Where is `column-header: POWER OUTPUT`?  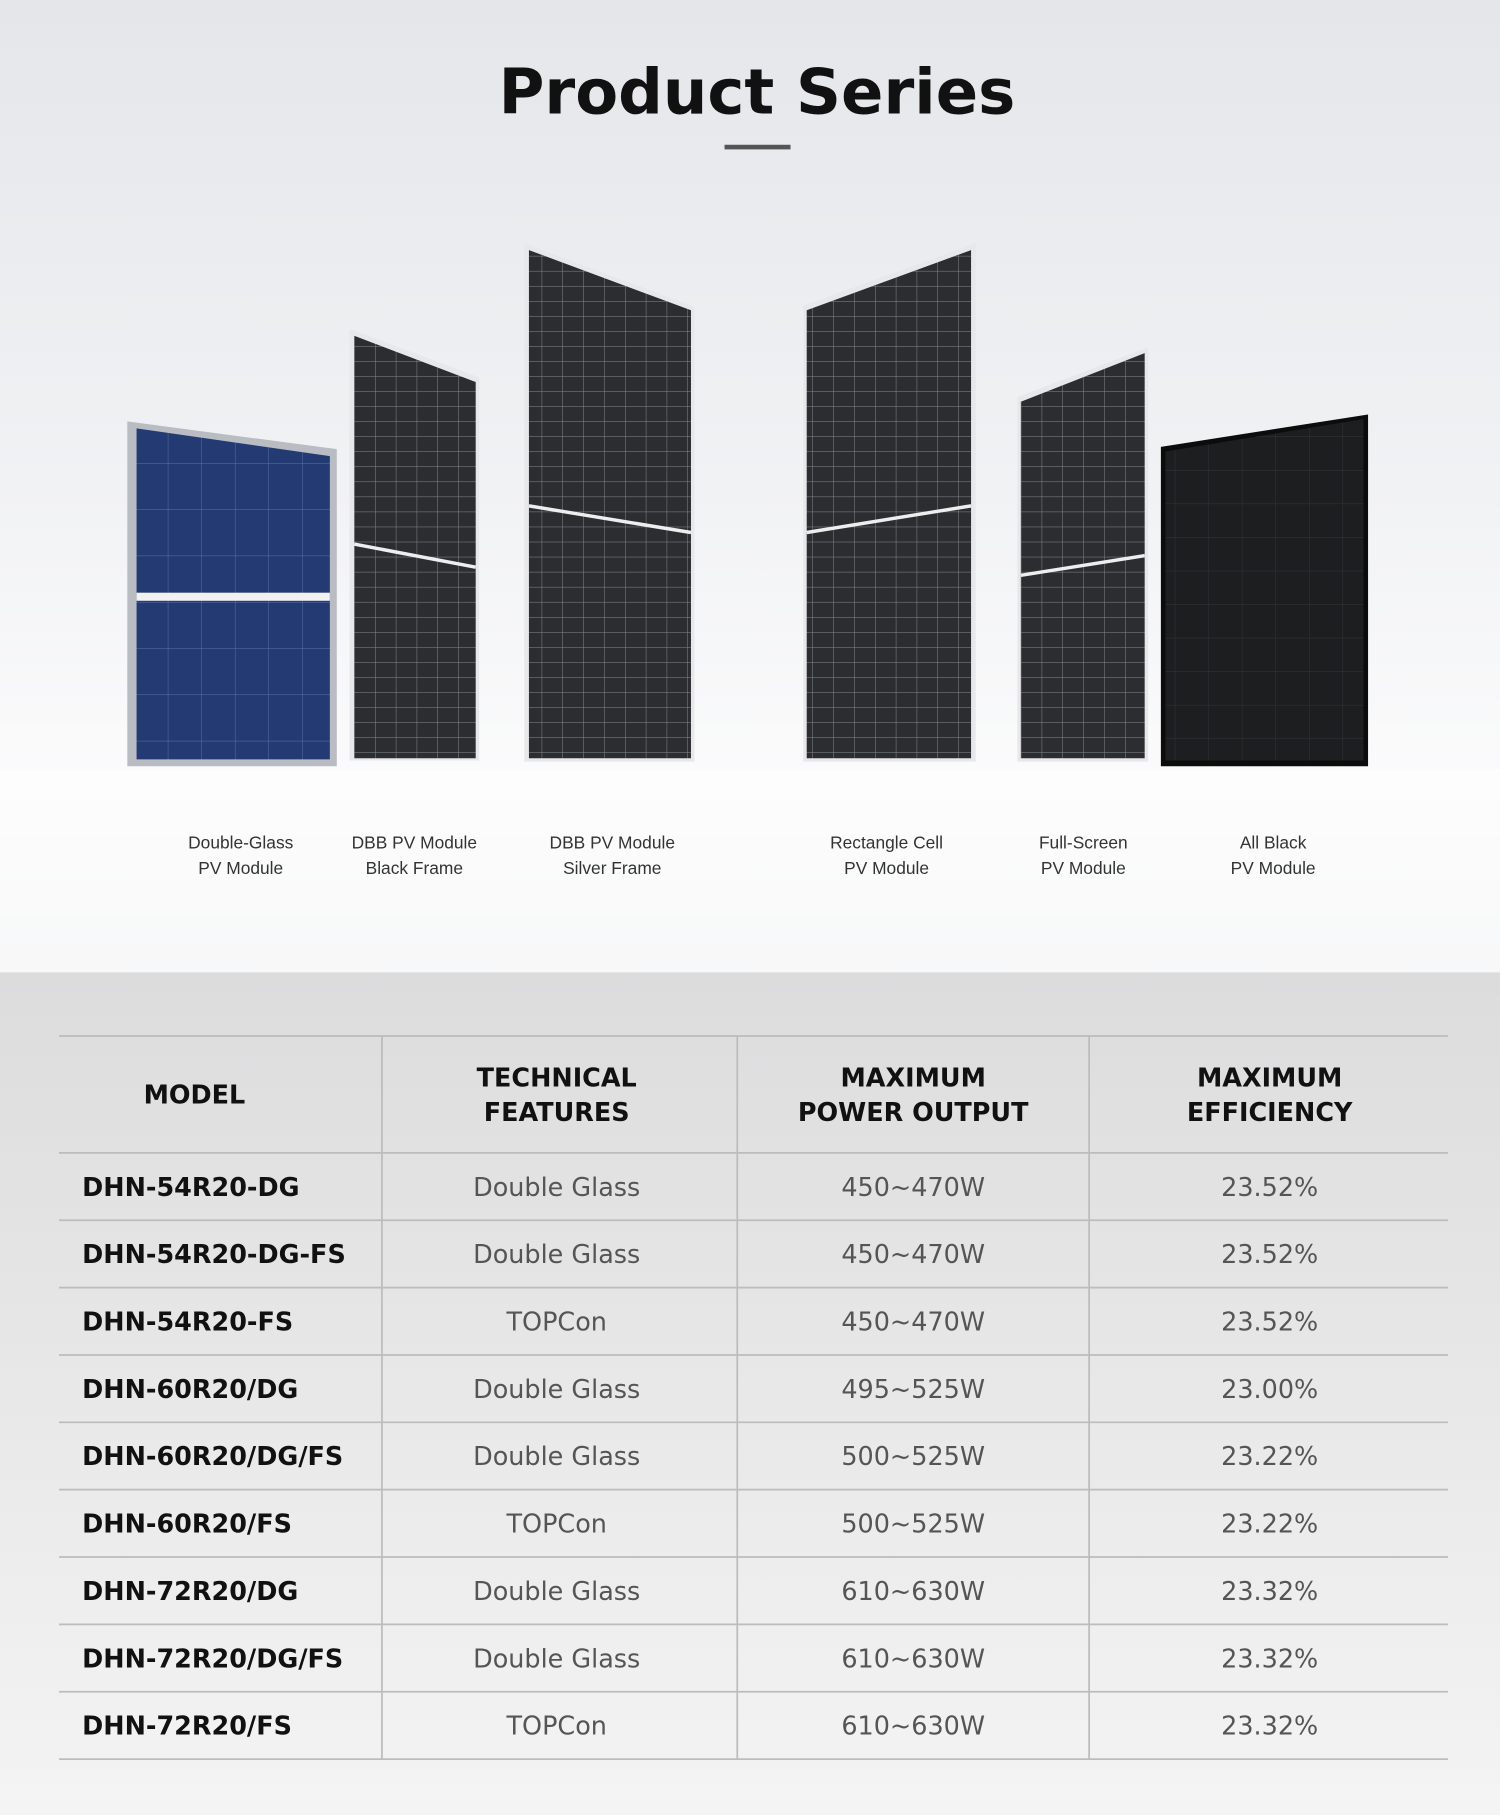
column-header: POWER OUTPUT is located at coordinates (913, 1113).